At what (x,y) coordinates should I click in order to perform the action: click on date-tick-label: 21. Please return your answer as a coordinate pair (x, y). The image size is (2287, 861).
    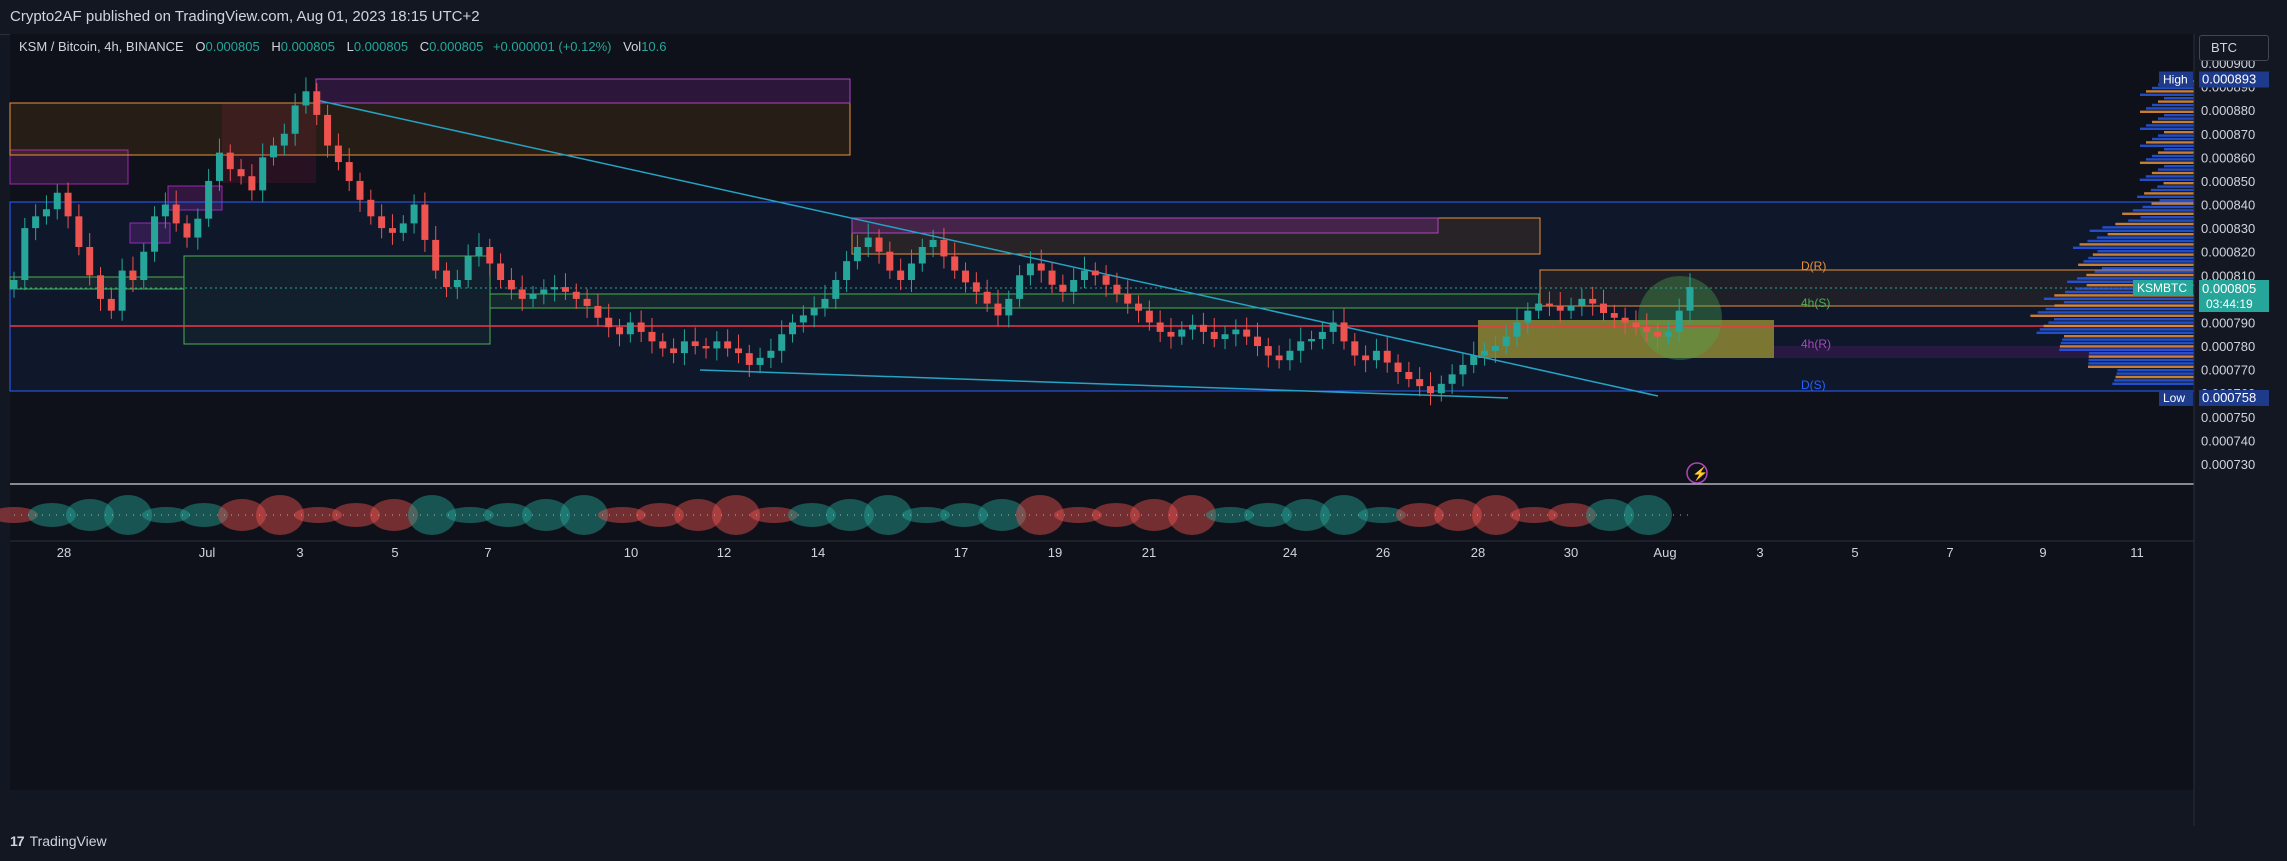
    Looking at the image, I should click on (1149, 552).